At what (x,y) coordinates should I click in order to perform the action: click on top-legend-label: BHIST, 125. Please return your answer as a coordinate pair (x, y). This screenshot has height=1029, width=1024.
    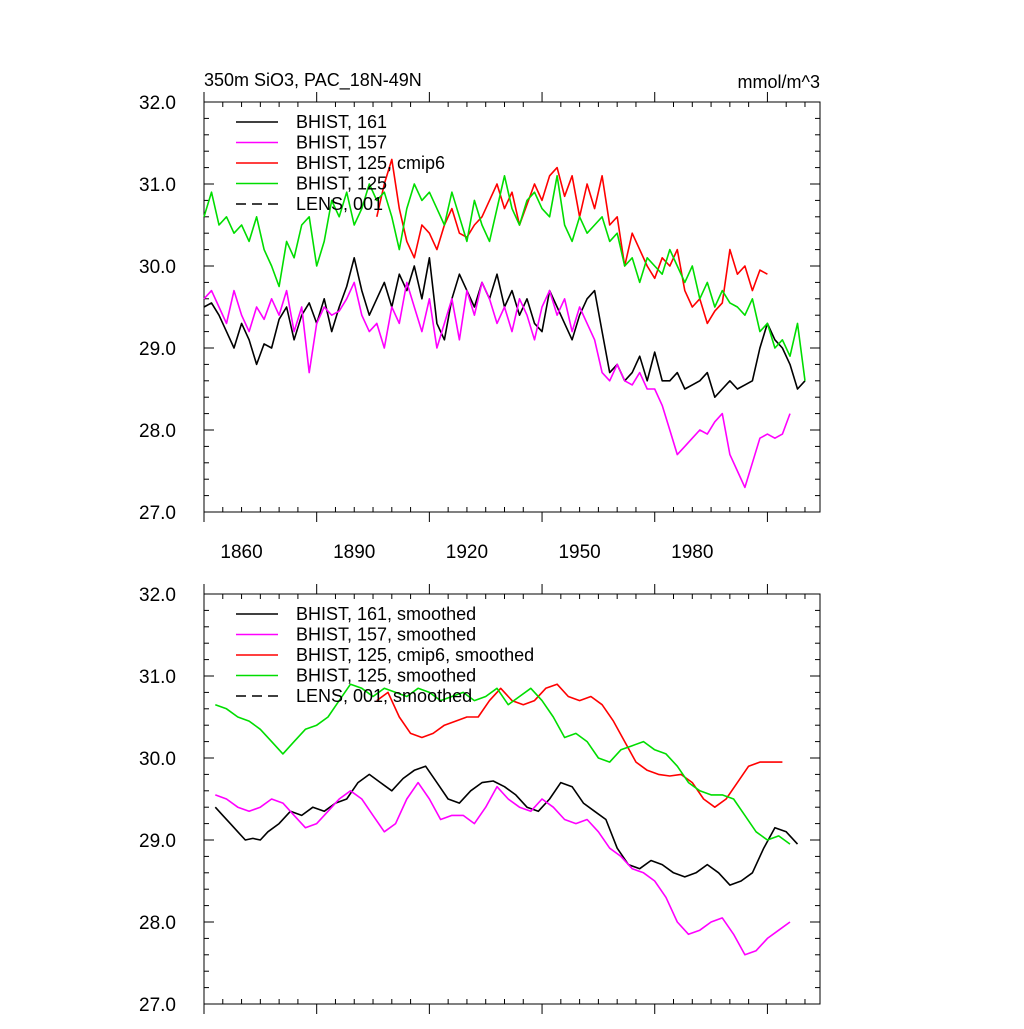
    Looking at the image, I should click on (341, 184).